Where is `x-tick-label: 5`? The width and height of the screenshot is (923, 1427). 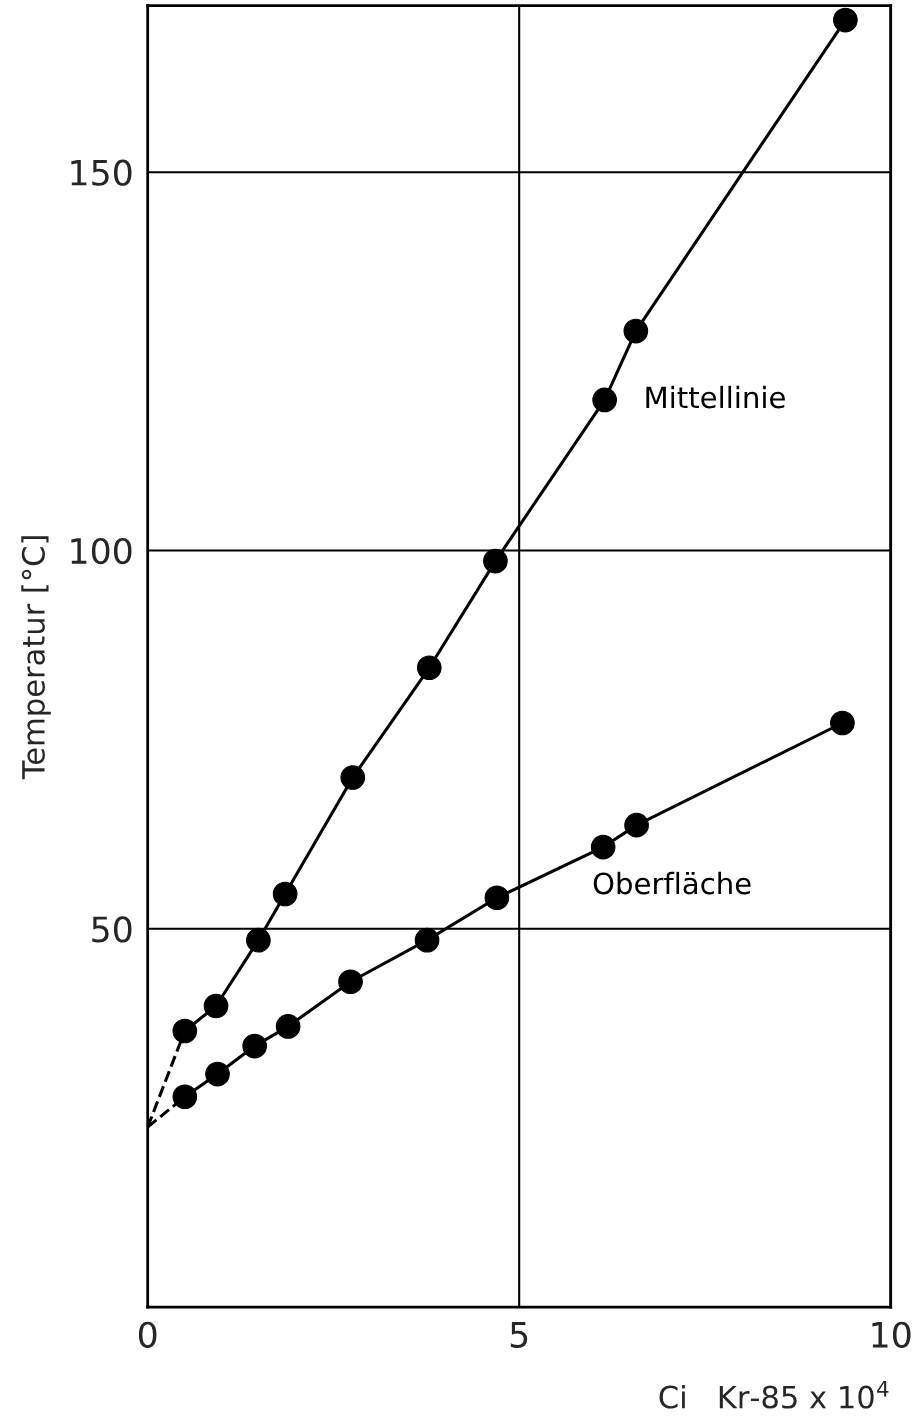 x-tick-label: 5 is located at coordinates (519, 1335).